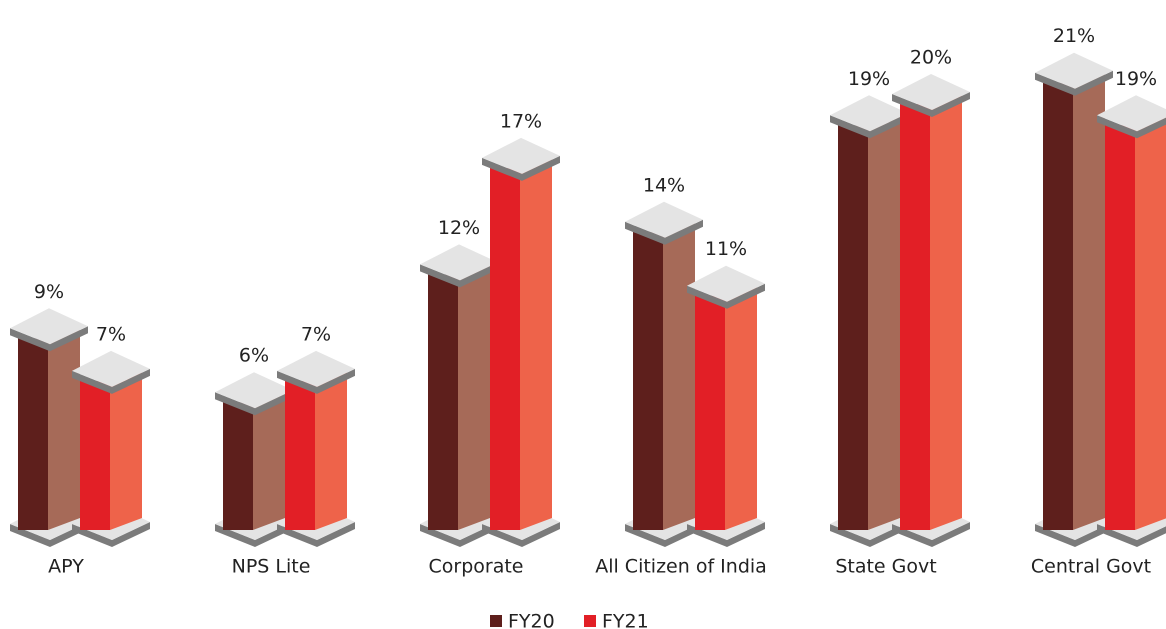 The width and height of the screenshot is (1166, 629). What do you see at coordinates (476, 567) in the screenshot?
I see `x-tick-label: Corporate` at bounding box center [476, 567].